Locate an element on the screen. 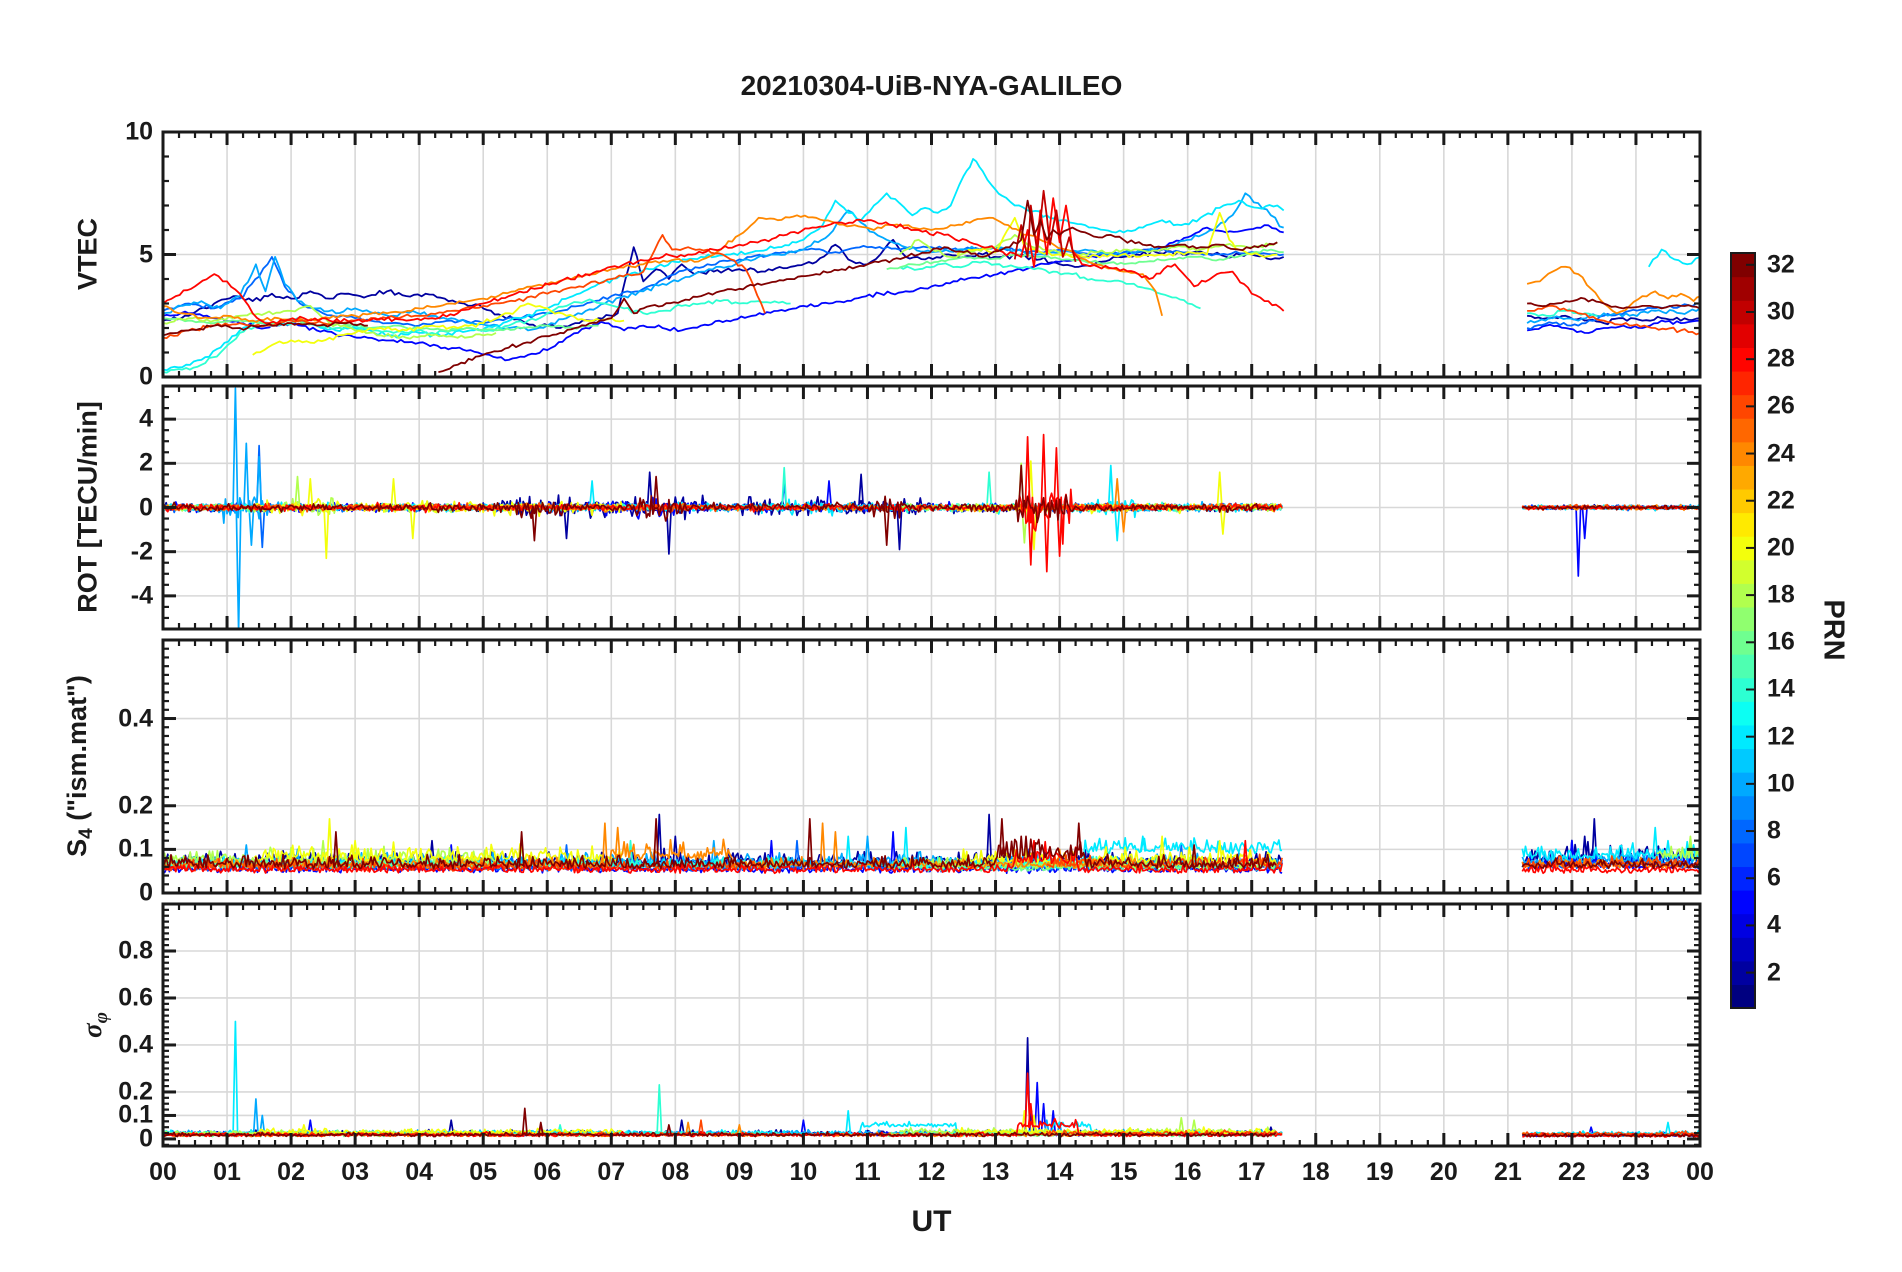 The image size is (1902, 1272). ylabel-sigma-sub: φ is located at coordinates (102, 1018).